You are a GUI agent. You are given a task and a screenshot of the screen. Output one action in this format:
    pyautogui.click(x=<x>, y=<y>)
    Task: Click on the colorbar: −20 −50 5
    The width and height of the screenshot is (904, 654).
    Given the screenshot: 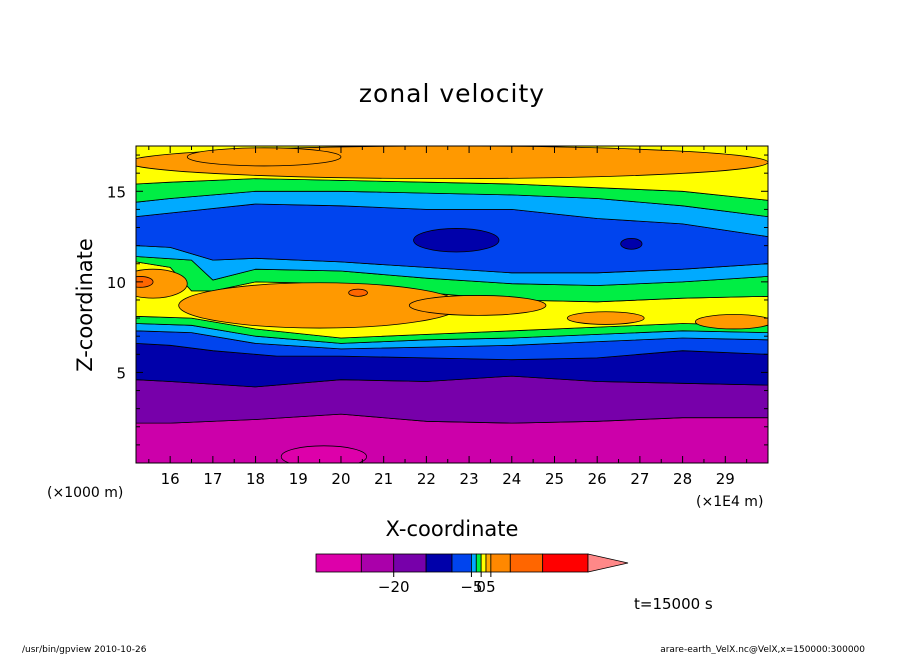 What is the action you would take?
    pyautogui.click(x=472, y=574)
    